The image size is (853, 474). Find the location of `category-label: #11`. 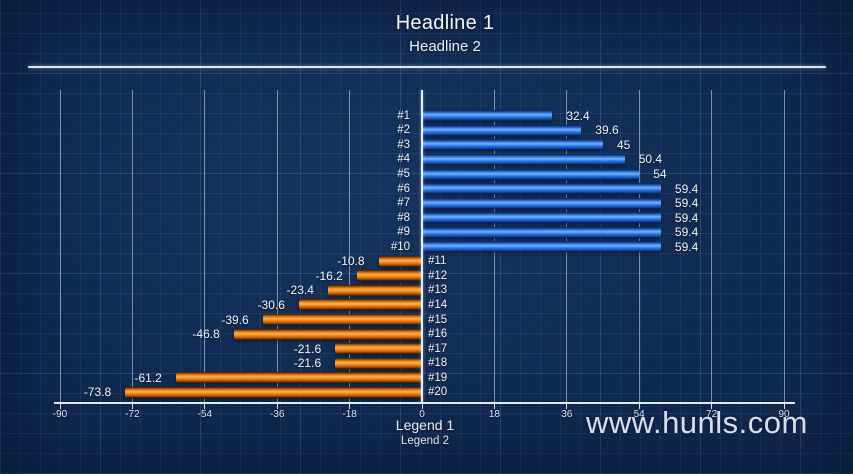

category-label: #11 is located at coordinates (437, 261).